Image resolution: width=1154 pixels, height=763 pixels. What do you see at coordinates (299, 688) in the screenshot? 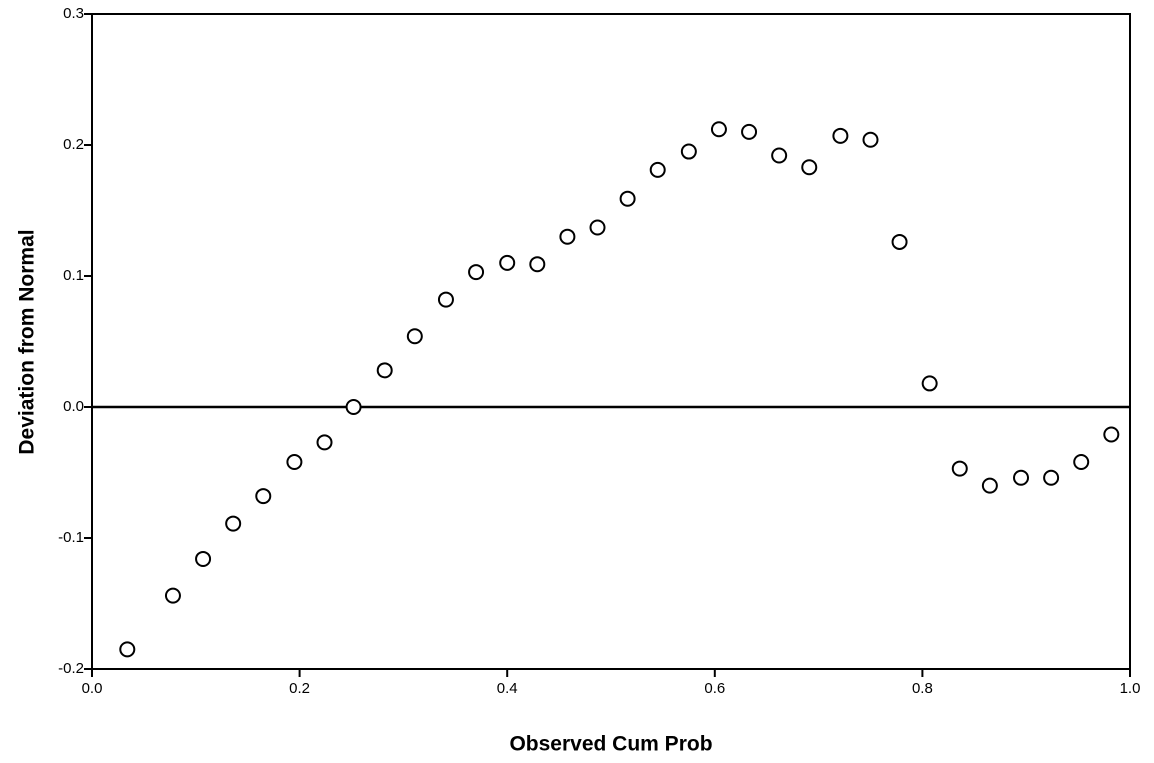
I see `x-tick-label: 0.2` at bounding box center [299, 688].